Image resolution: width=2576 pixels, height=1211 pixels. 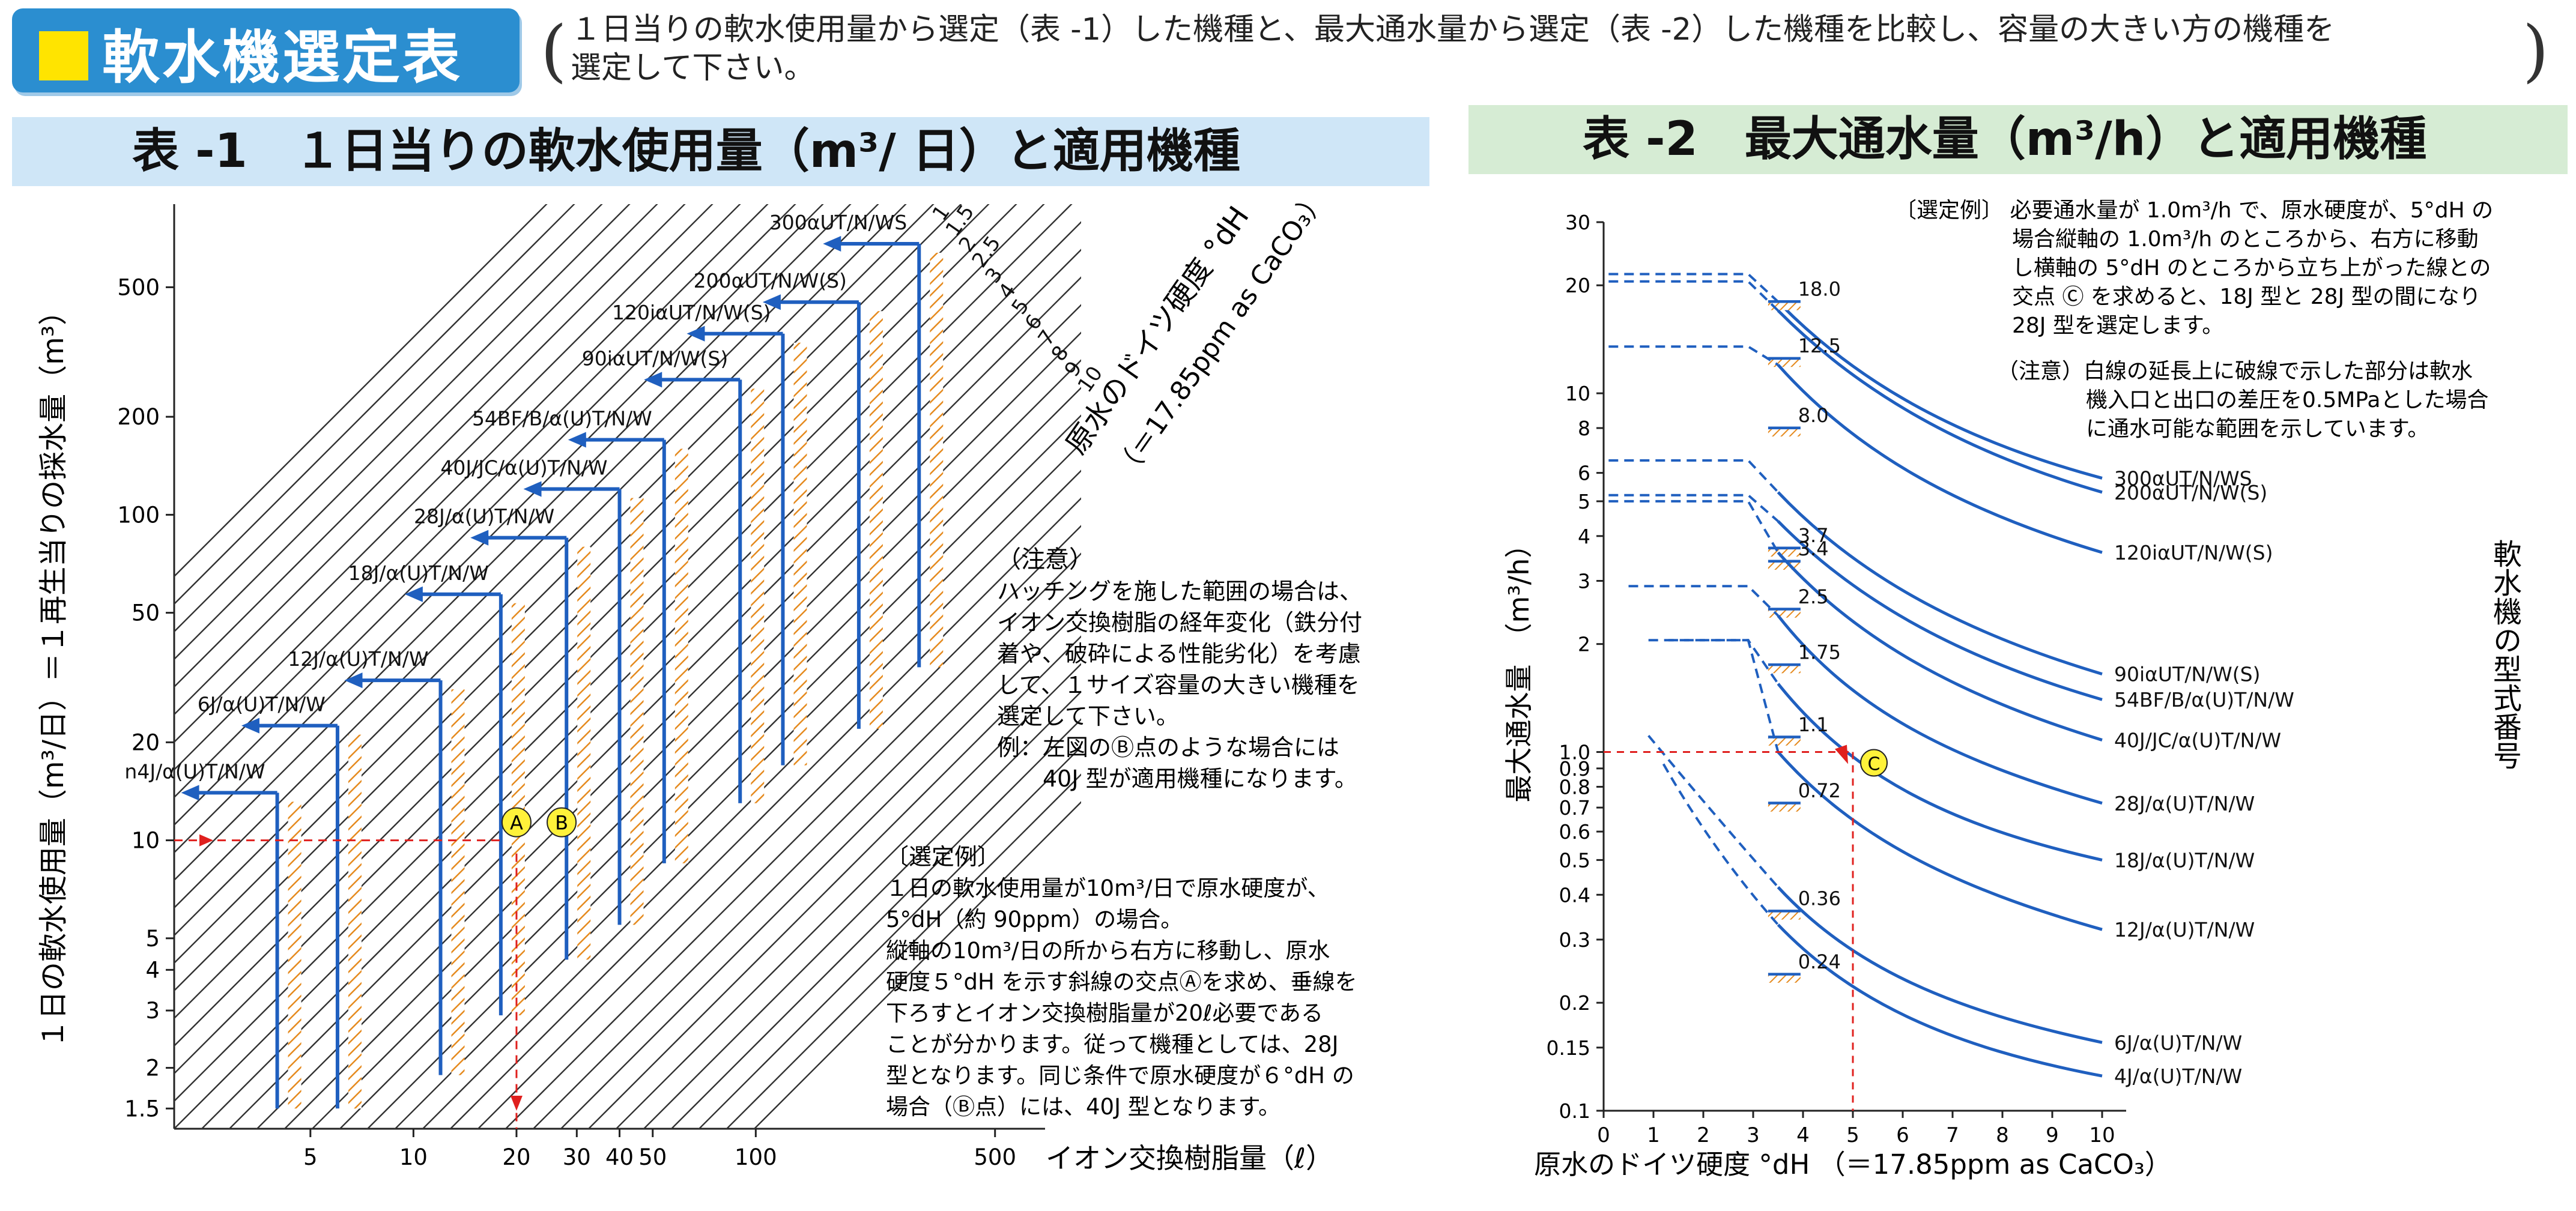 What do you see at coordinates (1189, 1158) in the screenshot?
I see `x-axis-label: イオン交換樹脂量（ℓ）` at bounding box center [1189, 1158].